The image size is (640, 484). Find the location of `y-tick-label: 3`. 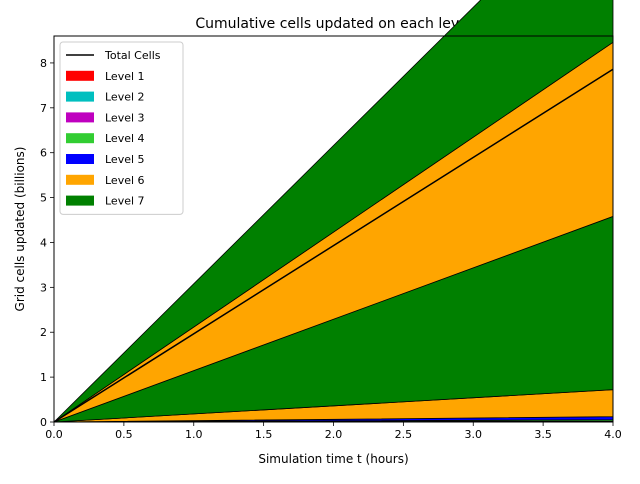

y-tick-label: 3 is located at coordinates (43, 287).